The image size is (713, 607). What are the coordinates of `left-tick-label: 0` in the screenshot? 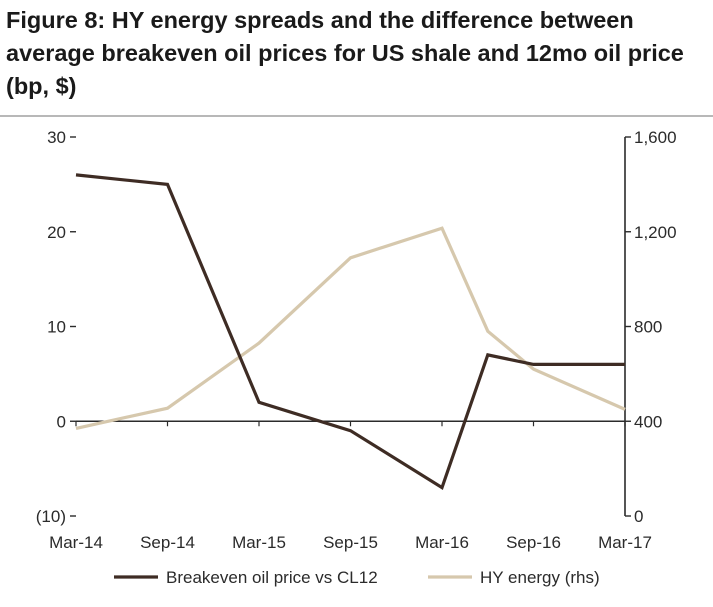 It's located at (61, 421).